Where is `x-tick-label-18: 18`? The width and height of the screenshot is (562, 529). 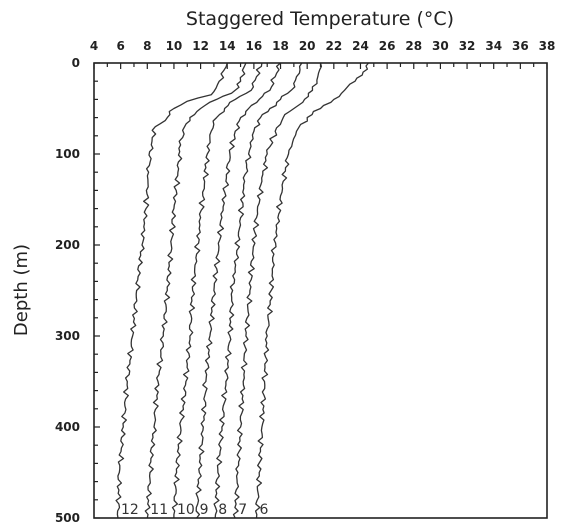 x-tick-label-18: 18 is located at coordinates (280, 46).